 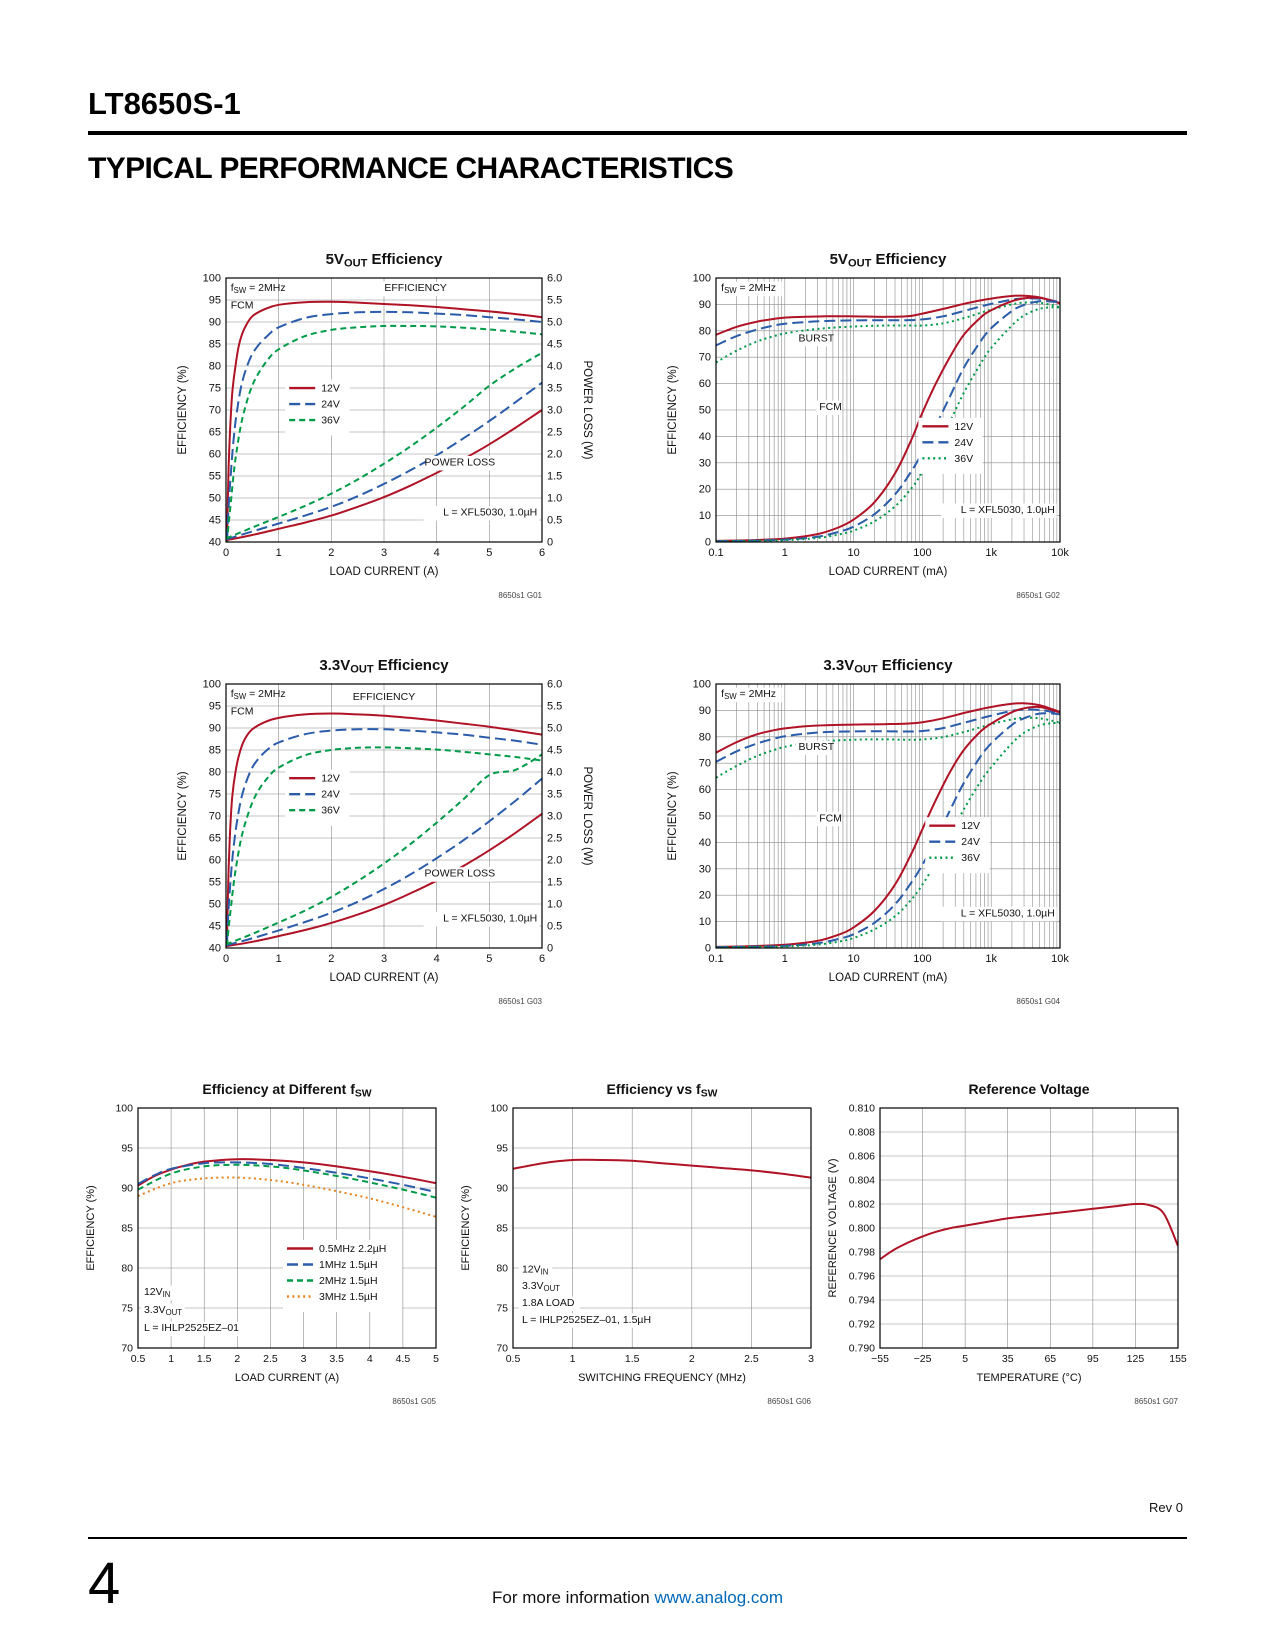 What do you see at coordinates (554, 455) in the screenshot?
I see `svg-text: 2.0` at bounding box center [554, 455].